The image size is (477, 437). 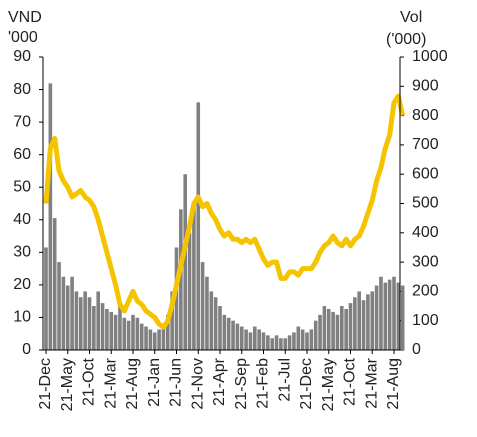 What do you see at coordinates (26, 349) in the screenshot?
I see `y-tick-label: 0` at bounding box center [26, 349].